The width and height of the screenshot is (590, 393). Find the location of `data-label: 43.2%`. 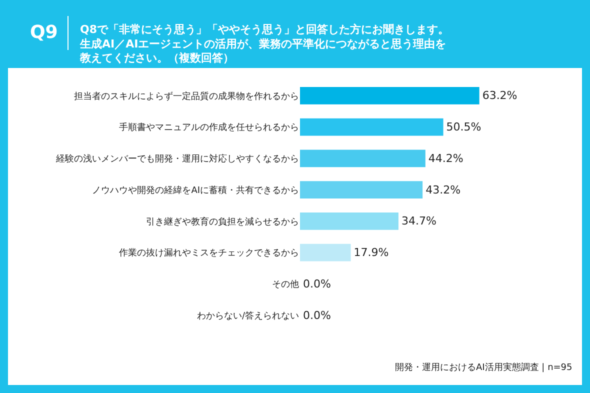

data-label: 43.2% is located at coordinates (443, 189).